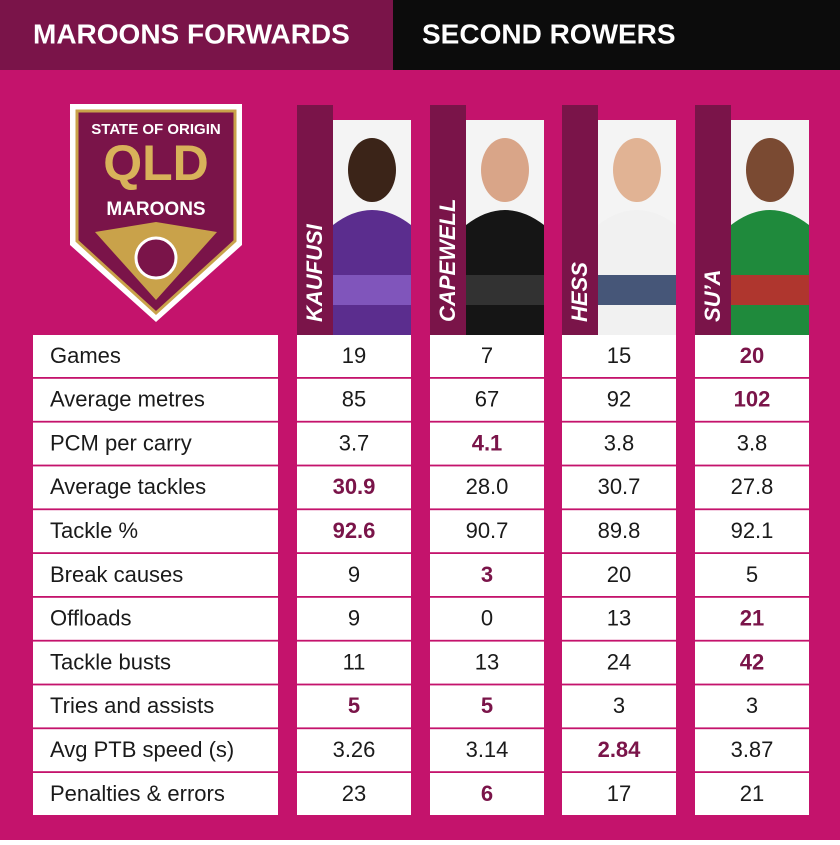 Image resolution: width=840 pixels, height=845 pixels. I want to click on row-label: Penalties & errors, so click(137, 793).